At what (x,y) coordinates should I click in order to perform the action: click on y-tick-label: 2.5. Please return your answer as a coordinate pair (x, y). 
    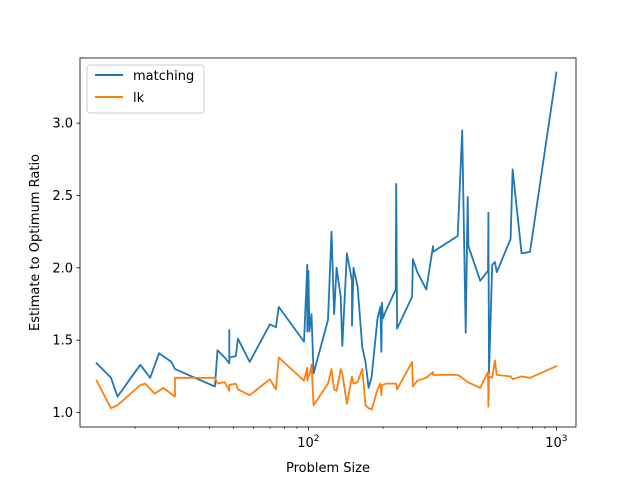
    Looking at the image, I should click on (62, 196).